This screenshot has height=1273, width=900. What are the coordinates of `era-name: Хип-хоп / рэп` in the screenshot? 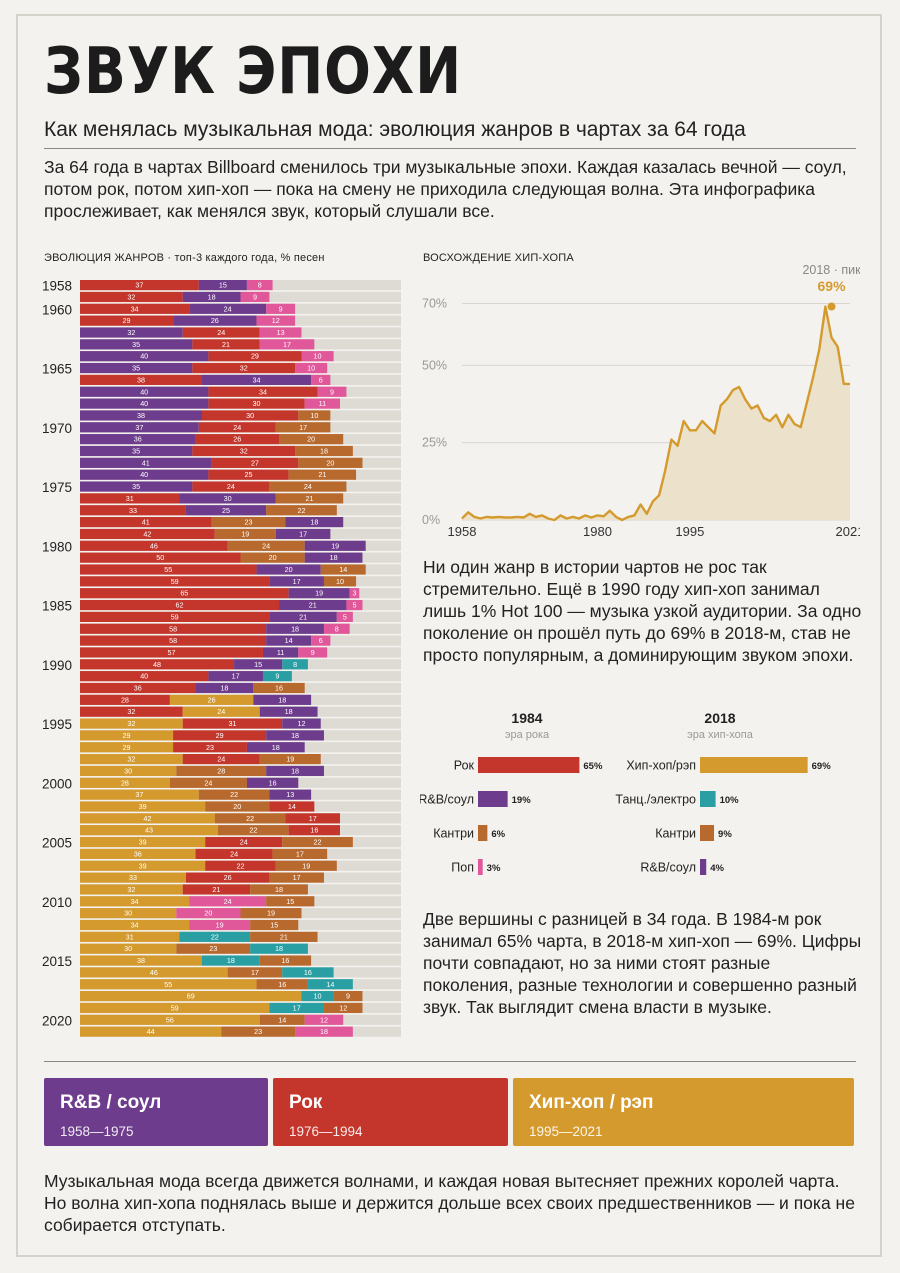 It's located at (591, 1102).